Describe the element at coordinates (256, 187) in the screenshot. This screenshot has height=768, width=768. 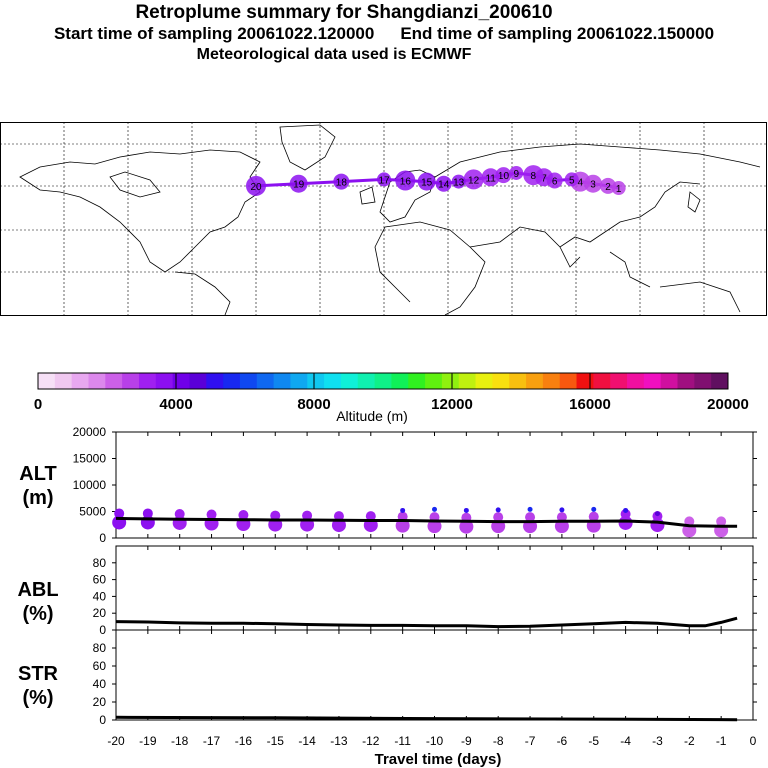
I see `plume-cluster-label: 20` at that location.